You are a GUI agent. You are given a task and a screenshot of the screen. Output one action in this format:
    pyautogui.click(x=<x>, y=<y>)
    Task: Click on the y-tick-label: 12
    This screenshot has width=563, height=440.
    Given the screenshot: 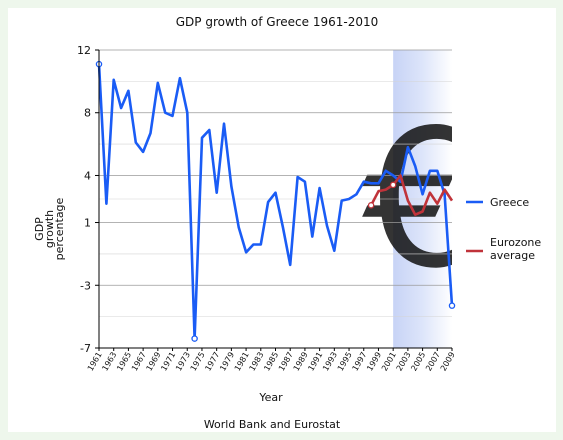 What is the action you would take?
    pyautogui.click(x=84, y=50)
    